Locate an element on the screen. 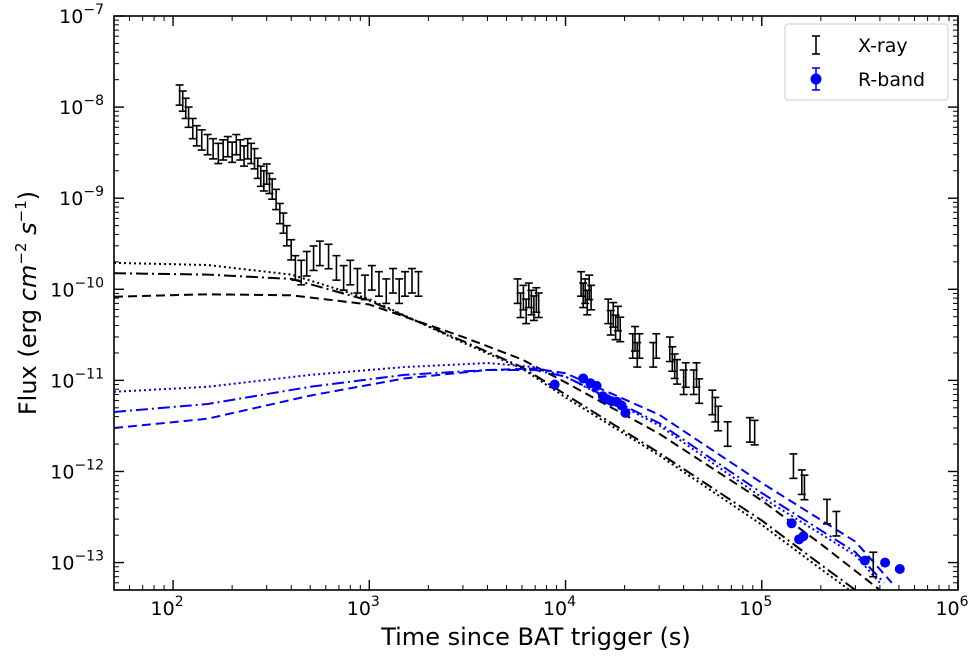  legend-box is located at coordinates (866, 62).